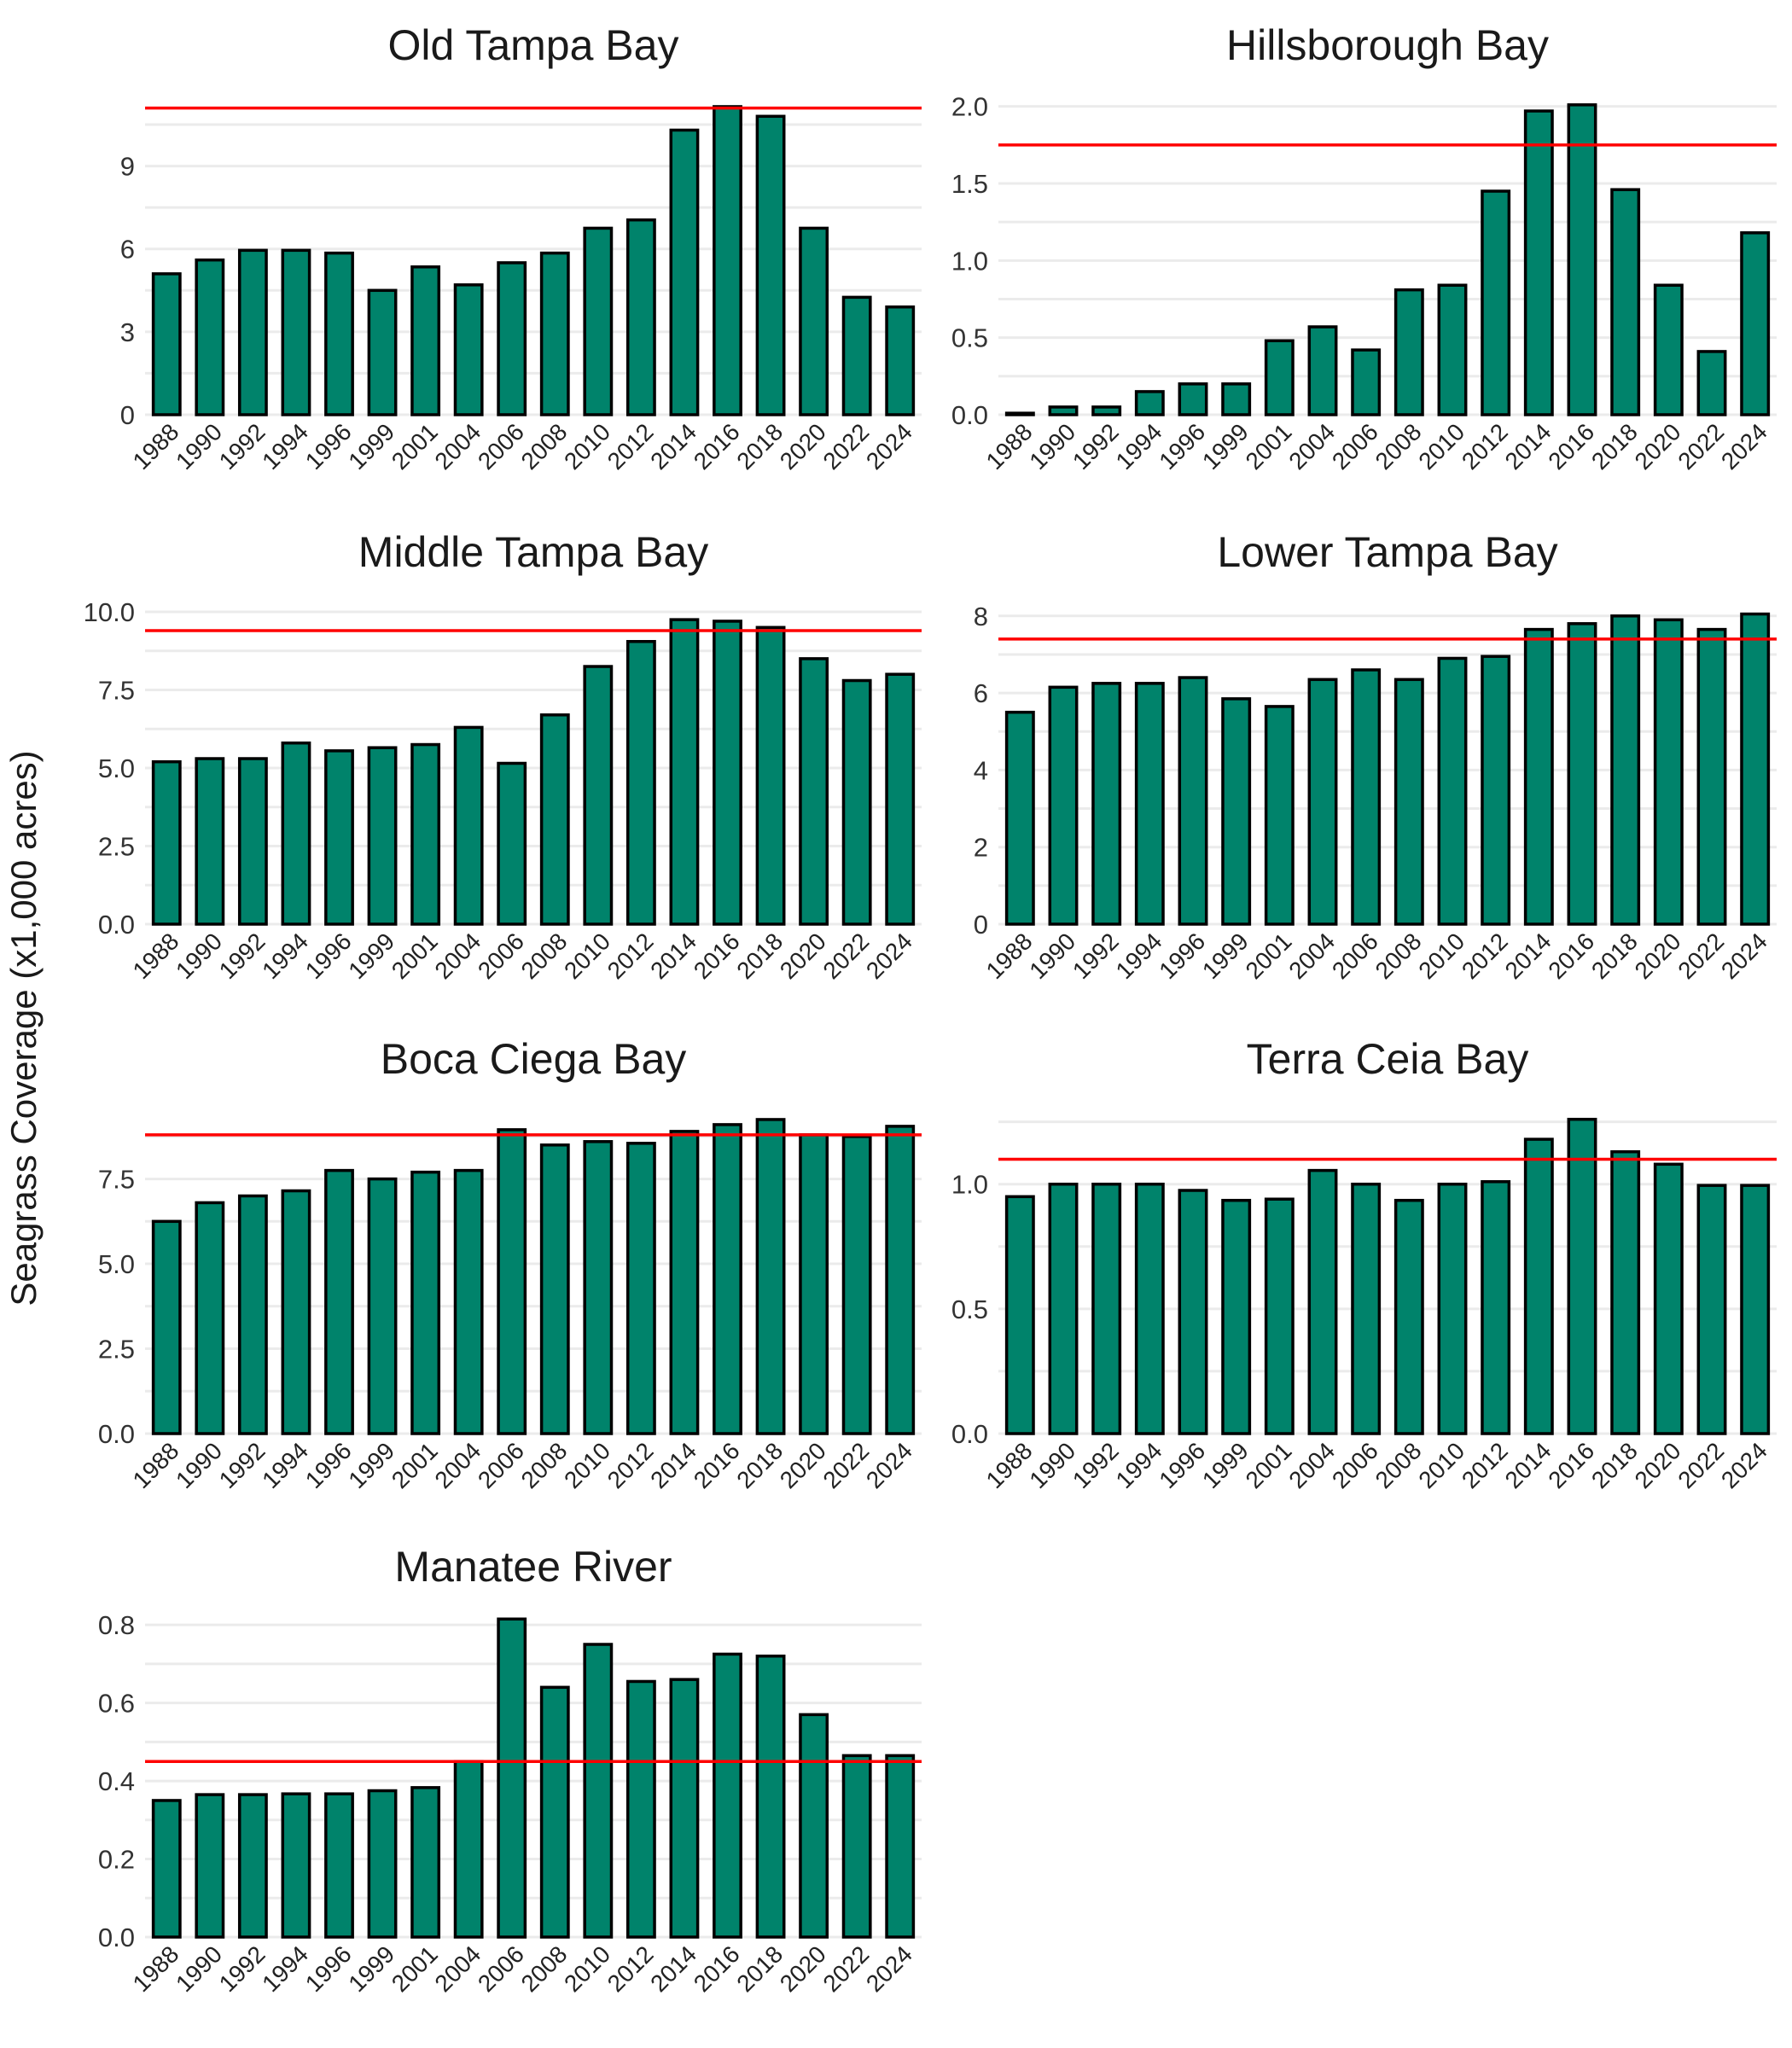 The image size is (1792, 2048). I want to click on y-axis-label: Seagrass Coverage (x1,000 acres), so click(23, 1028).